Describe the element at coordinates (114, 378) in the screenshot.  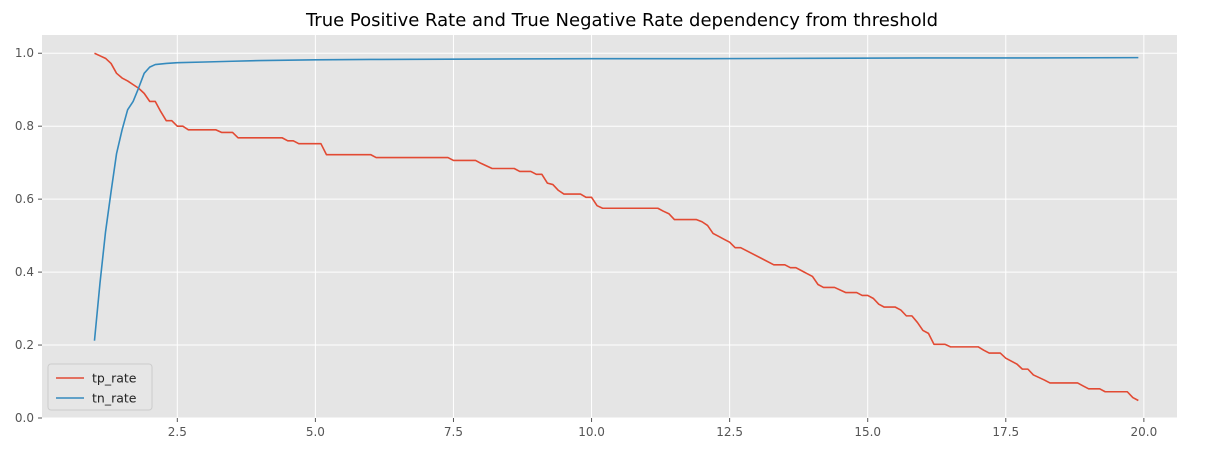
I see `legend-label-tp-rate: tp_rate` at that location.